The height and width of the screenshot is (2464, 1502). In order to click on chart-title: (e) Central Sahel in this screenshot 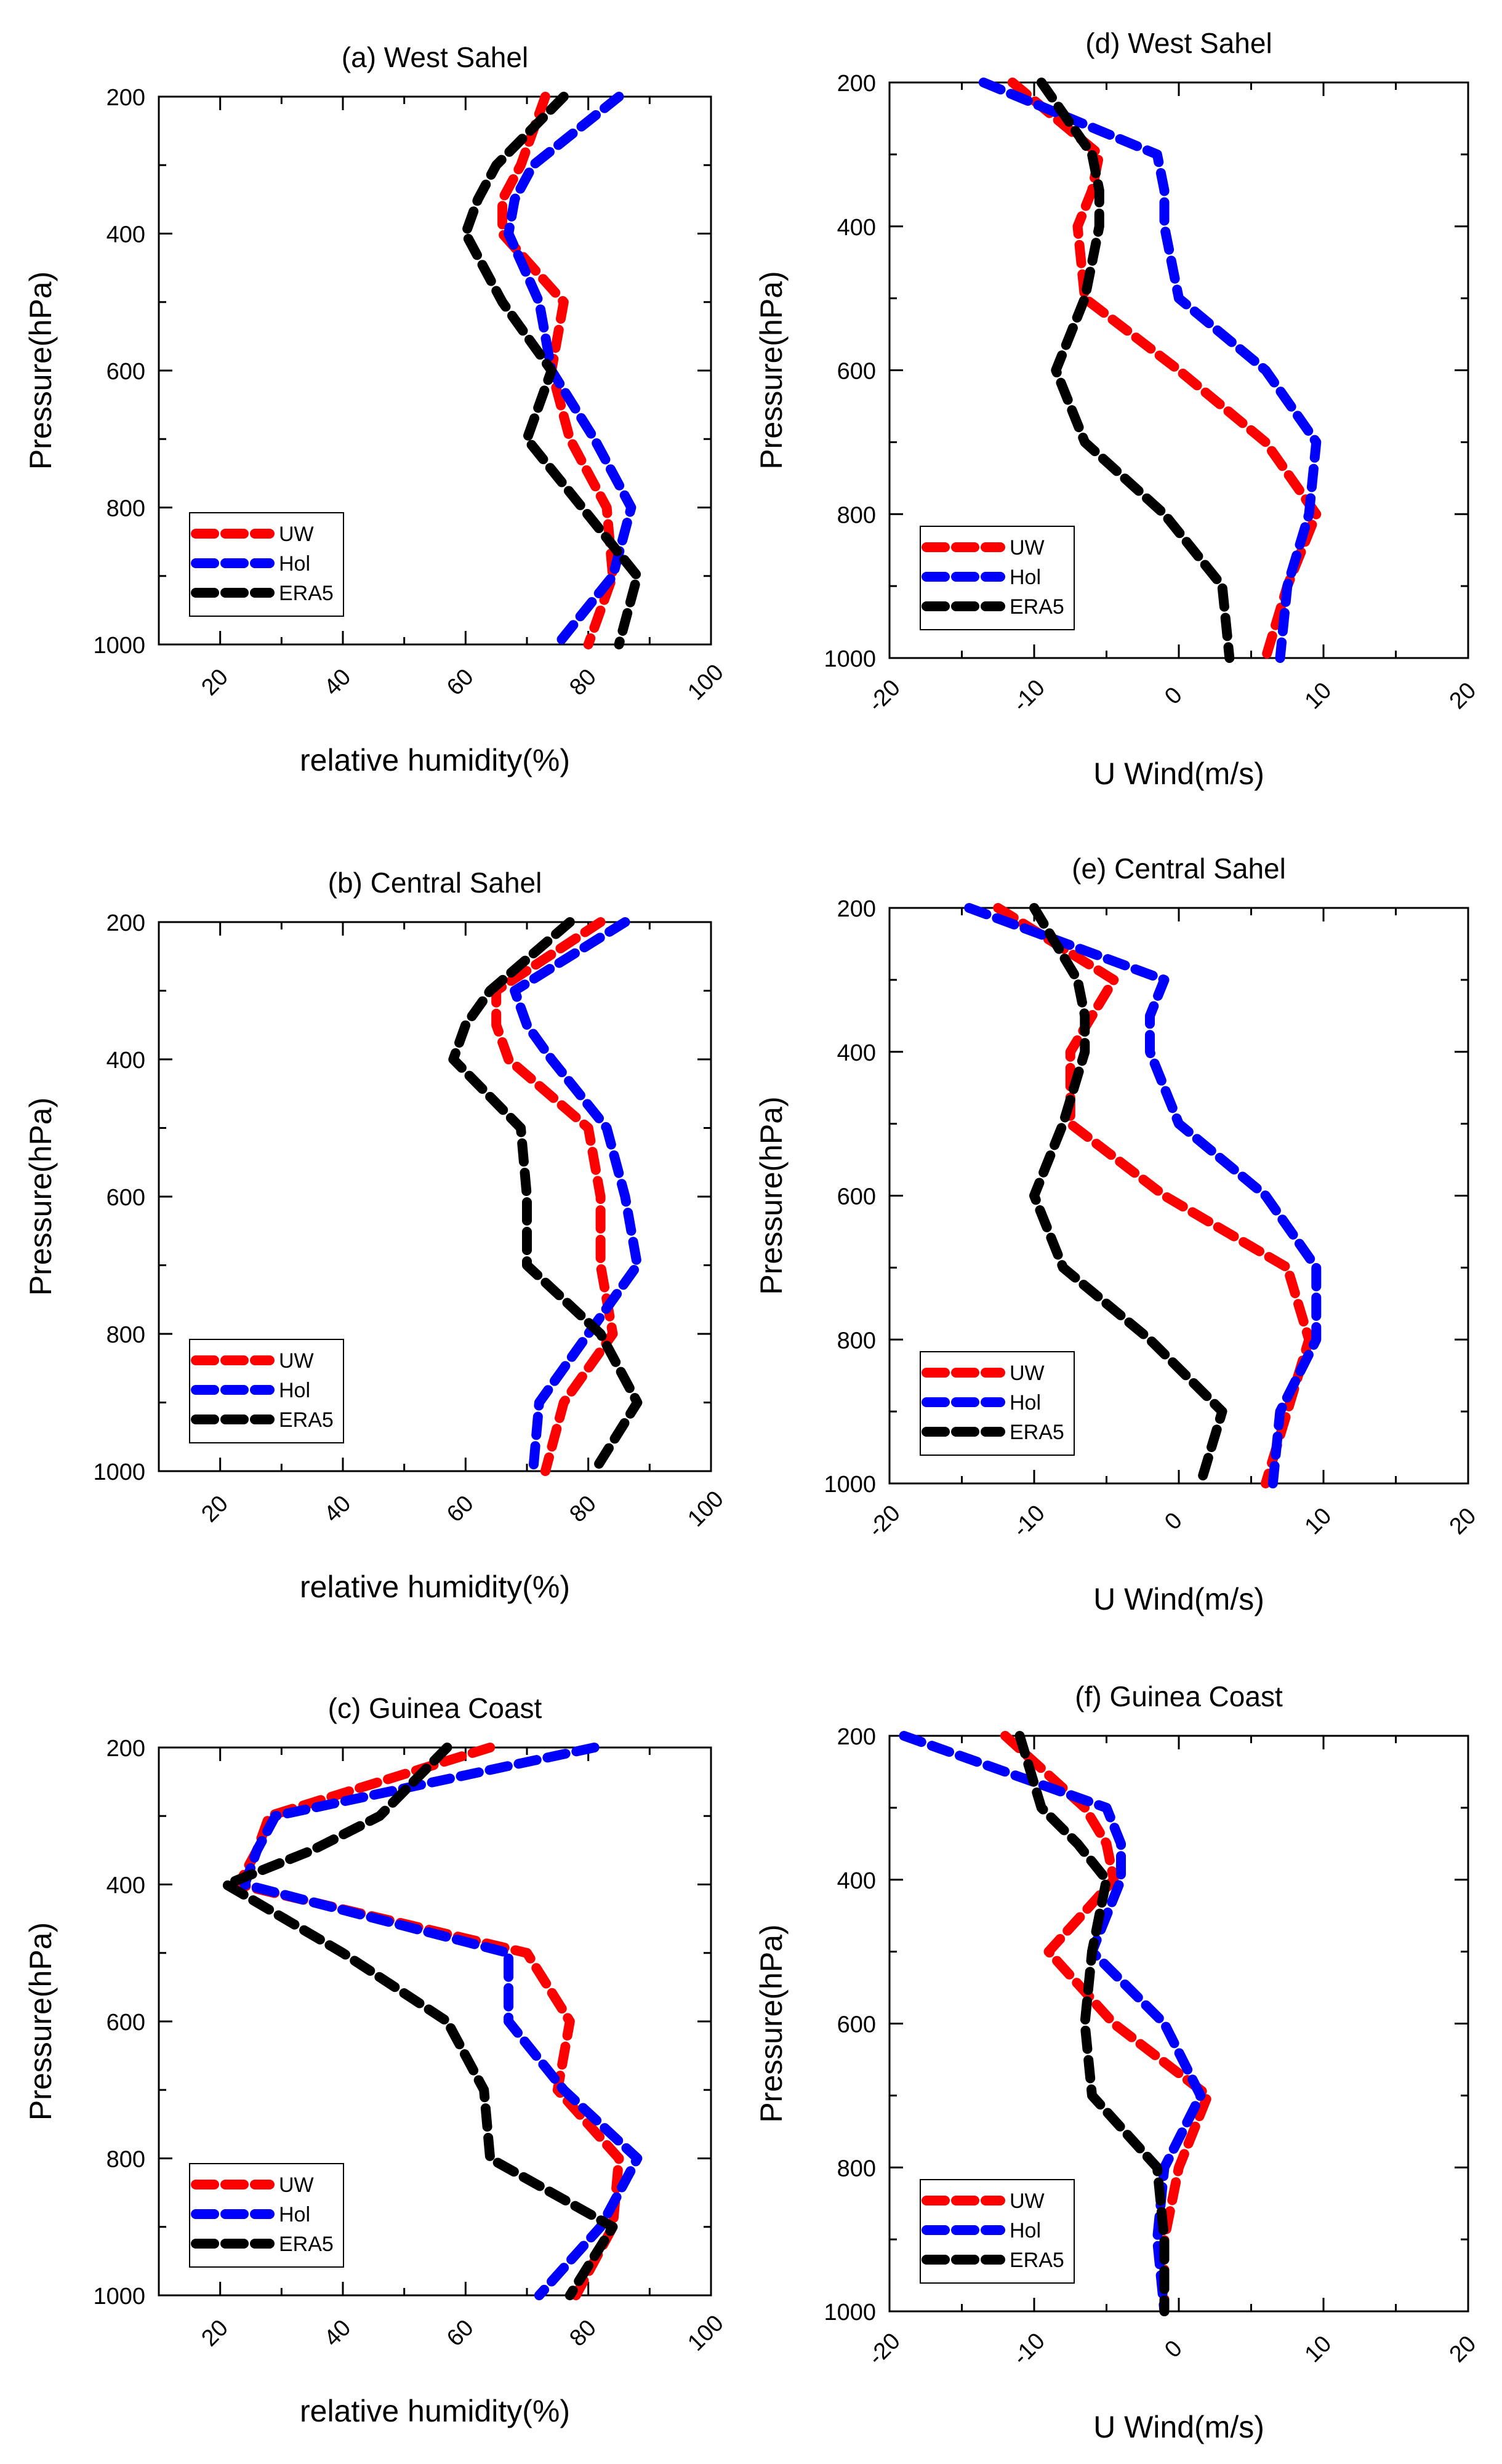, I will do `click(1179, 869)`.